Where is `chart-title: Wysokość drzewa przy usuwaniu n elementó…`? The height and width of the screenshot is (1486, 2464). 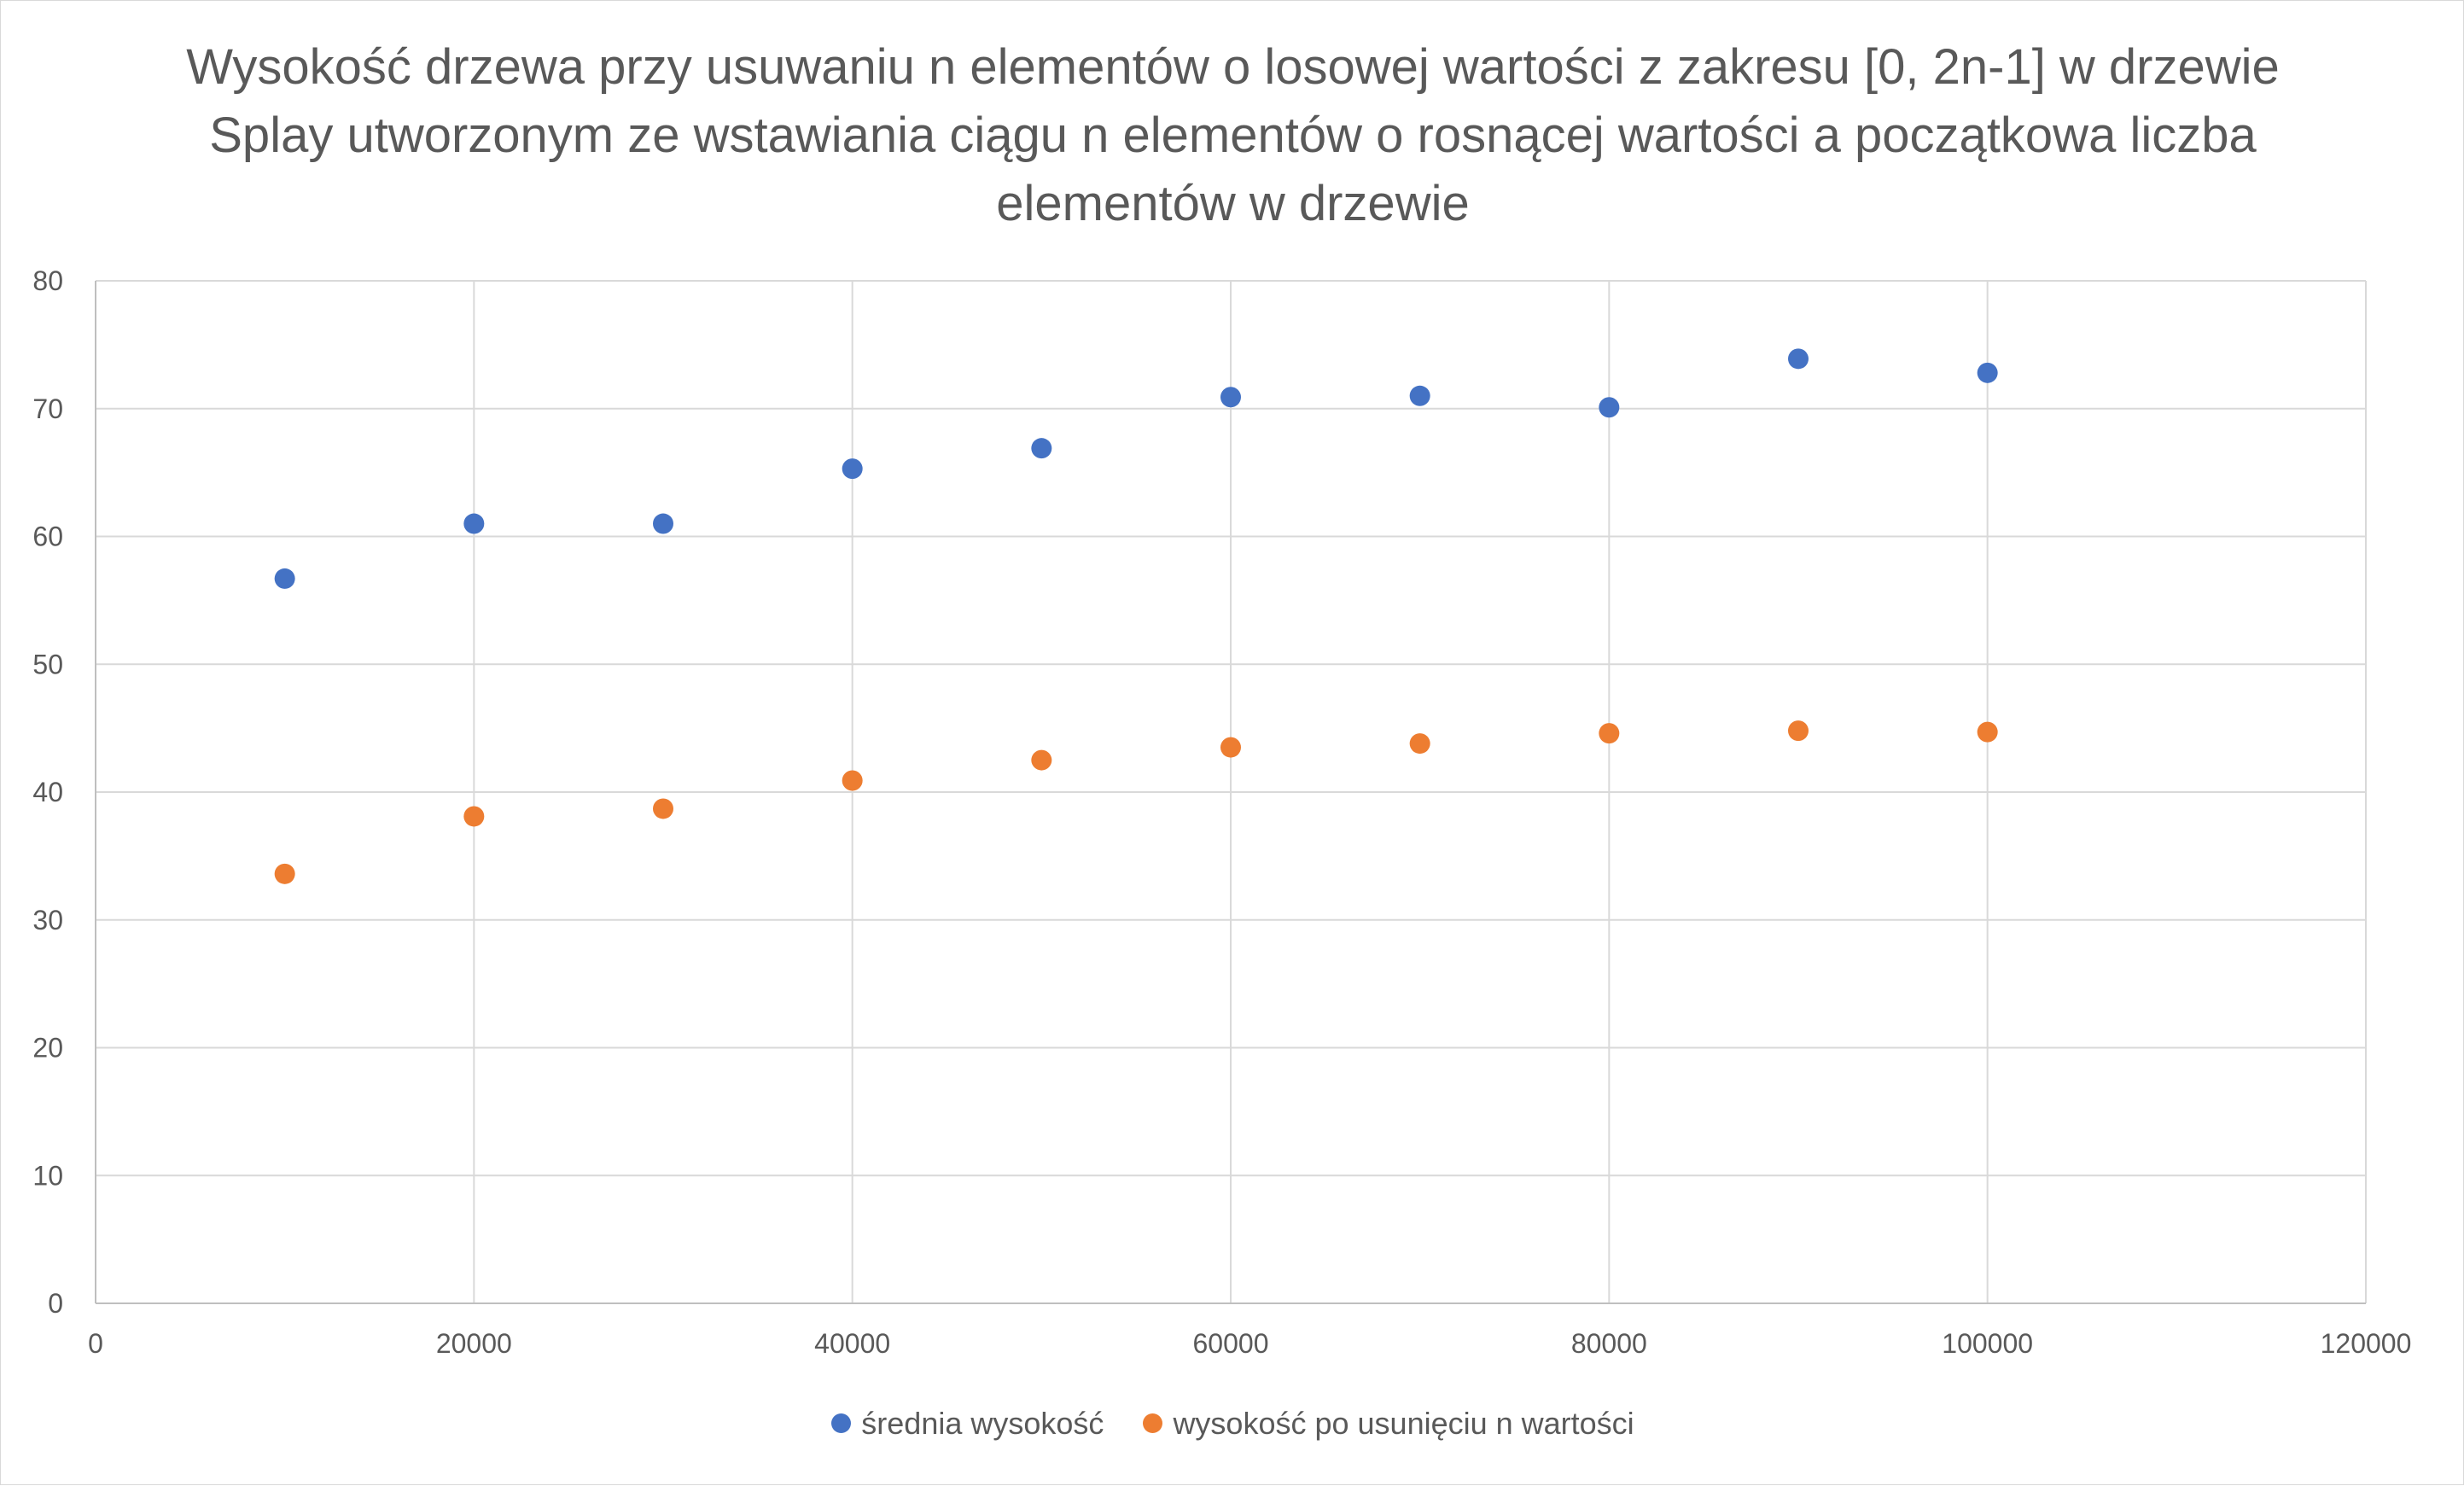
chart-title: Wysokość drzewa przy usuwaniu n elementó… is located at coordinates (1233, 135).